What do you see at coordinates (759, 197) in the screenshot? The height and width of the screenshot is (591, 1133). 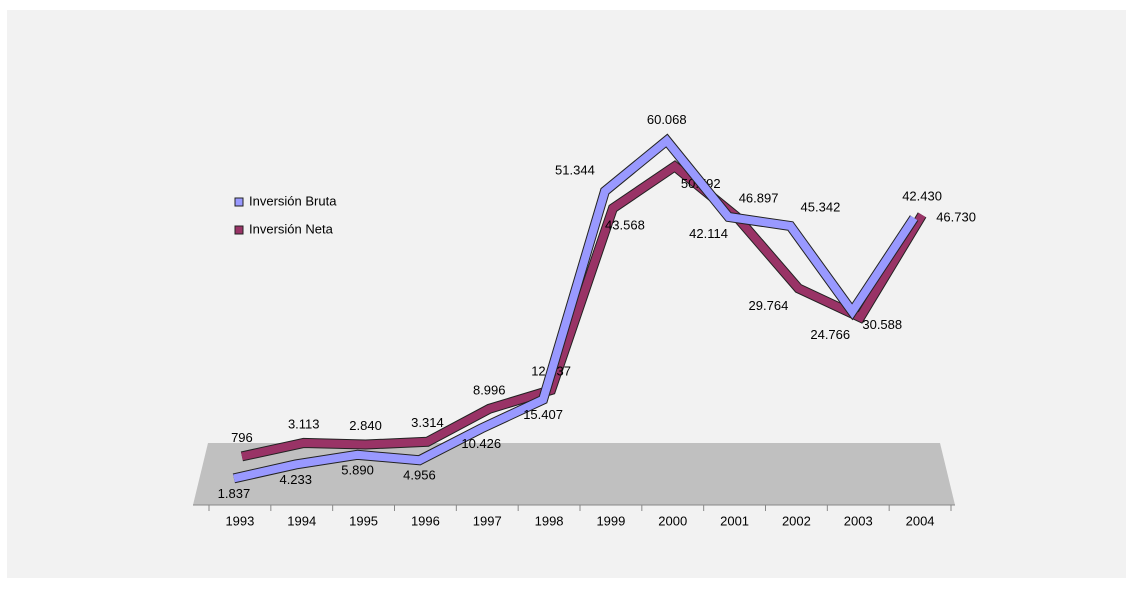 I see `data-label: 46.897` at bounding box center [759, 197].